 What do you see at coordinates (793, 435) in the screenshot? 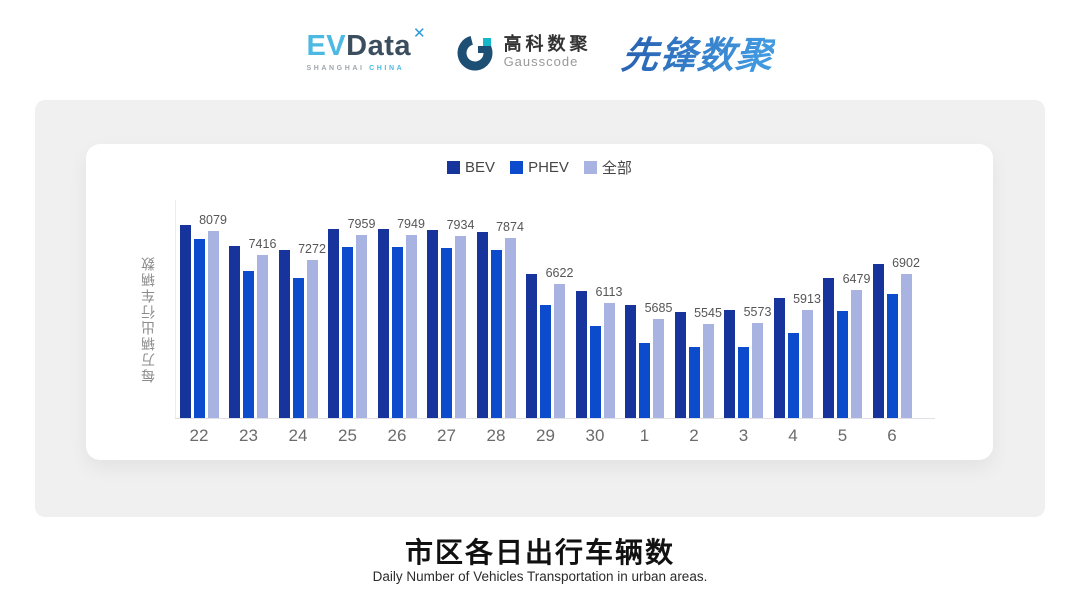
I see `x-tick-4: 4` at bounding box center [793, 435].